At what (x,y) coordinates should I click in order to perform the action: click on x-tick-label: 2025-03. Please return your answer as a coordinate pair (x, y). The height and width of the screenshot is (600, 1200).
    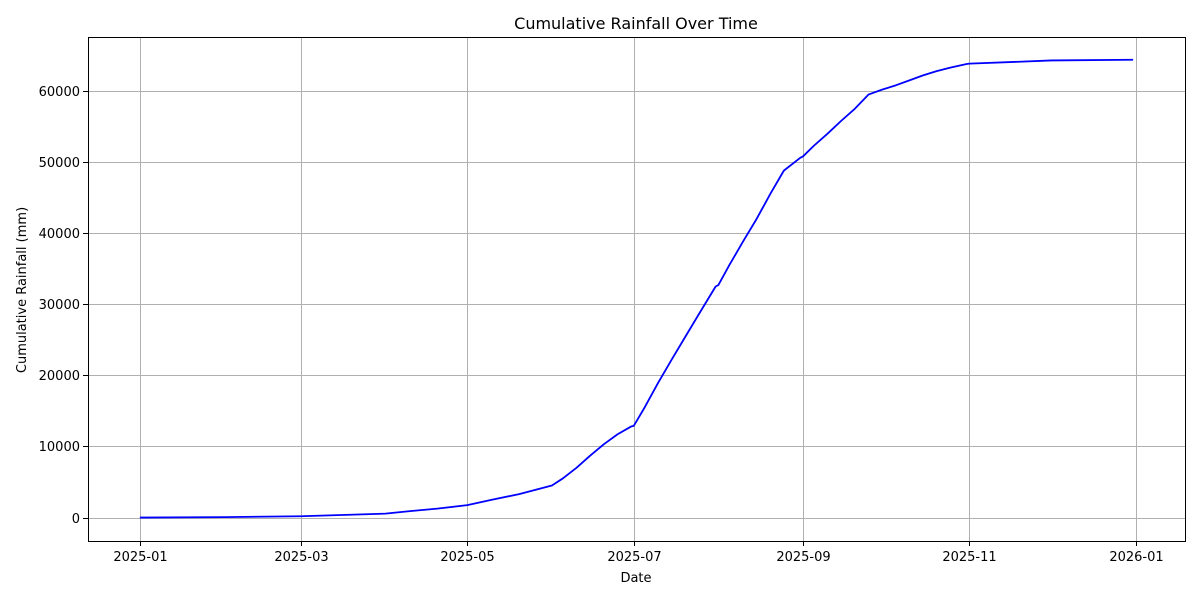
    Looking at the image, I should click on (301, 557).